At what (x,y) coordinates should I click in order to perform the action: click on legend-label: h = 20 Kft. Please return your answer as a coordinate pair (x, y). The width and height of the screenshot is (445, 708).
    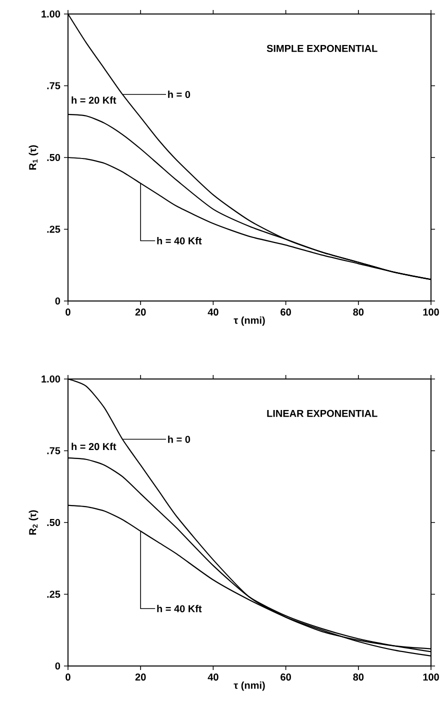
    Looking at the image, I should click on (94, 446).